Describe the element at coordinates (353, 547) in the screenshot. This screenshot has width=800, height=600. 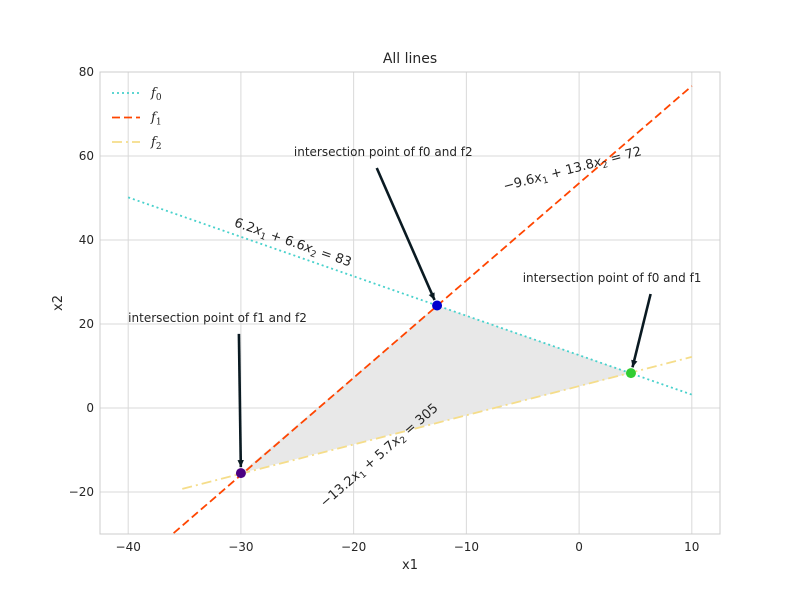
I see `x-tick-label: −20` at that location.